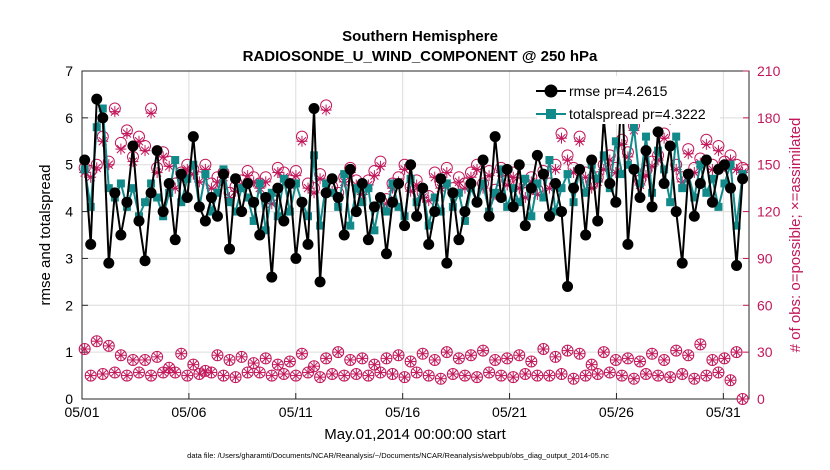 The image size is (830, 470). What do you see at coordinates (69, 165) in the screenshot?
I see `y-tick-label: 5` at bounding box center [69, 165].